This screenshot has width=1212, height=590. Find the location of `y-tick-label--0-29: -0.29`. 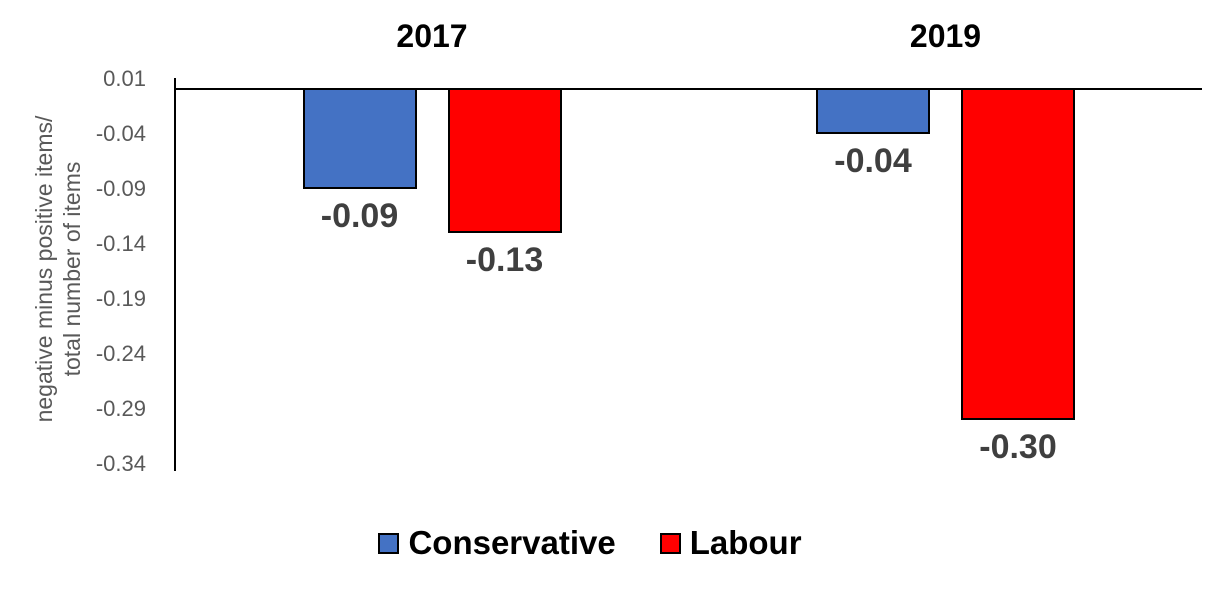

y-tick-label--0-29: -0.29 is located at coordinates (120, 408).